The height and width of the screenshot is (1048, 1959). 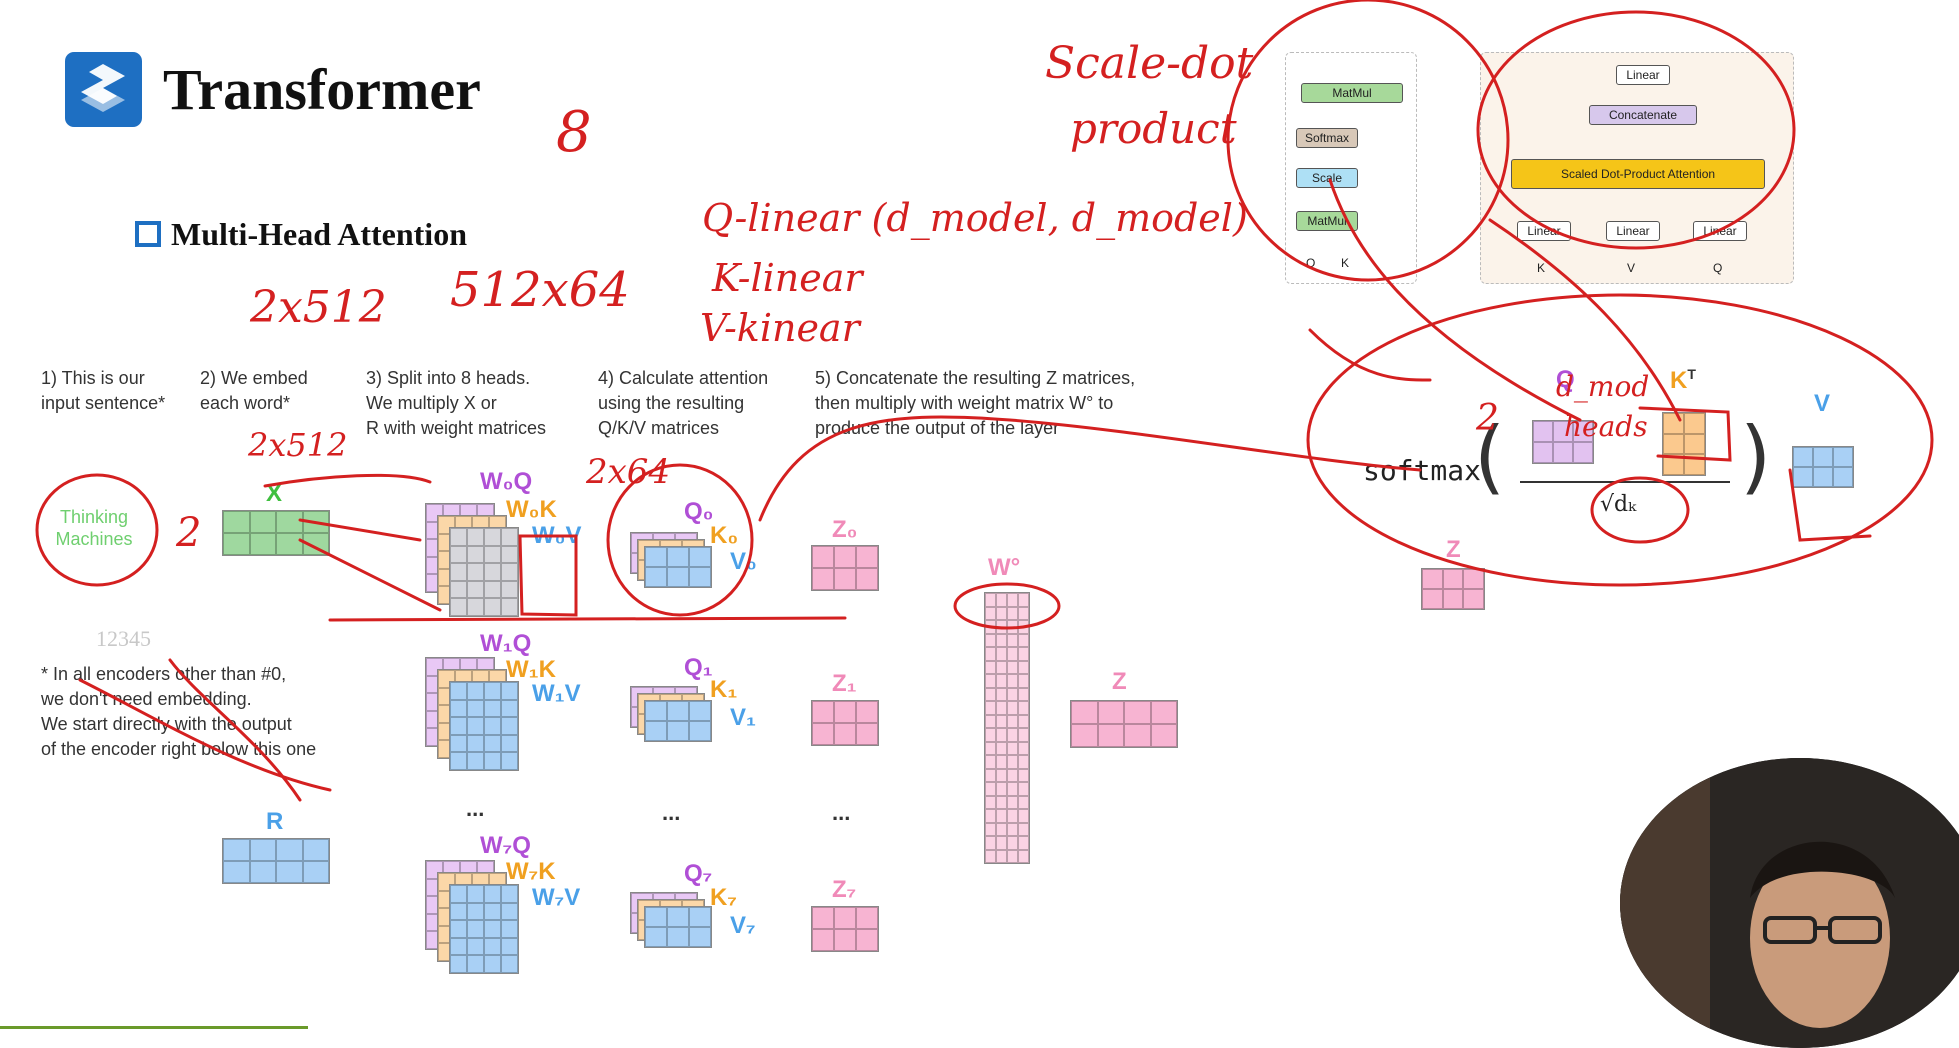 I want to click on x-matrix, so click(x=276, y=533).